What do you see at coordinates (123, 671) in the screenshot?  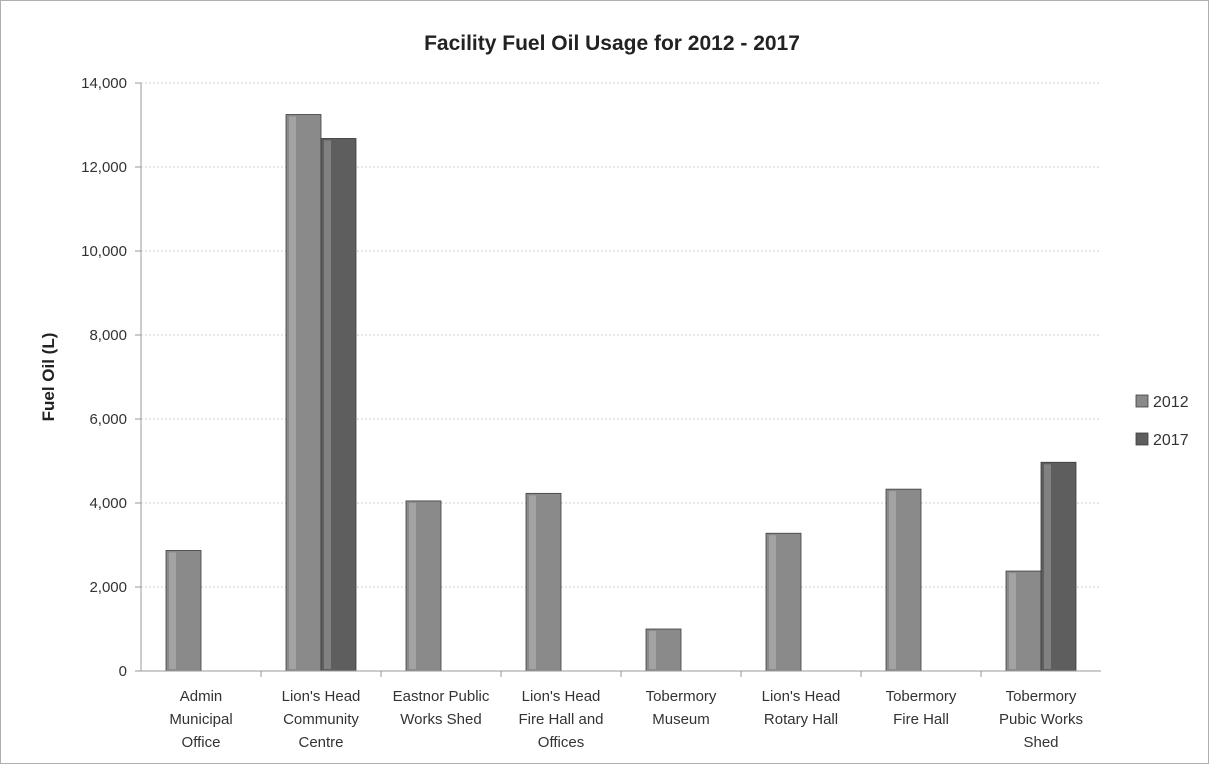 I see `y-tick-label: 0` at bounding box center [123, 671].